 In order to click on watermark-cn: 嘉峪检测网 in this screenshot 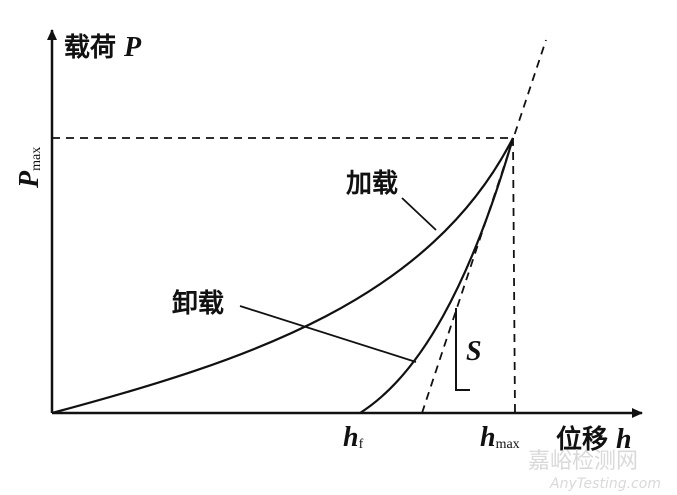, I will do `click(583, 461)`.